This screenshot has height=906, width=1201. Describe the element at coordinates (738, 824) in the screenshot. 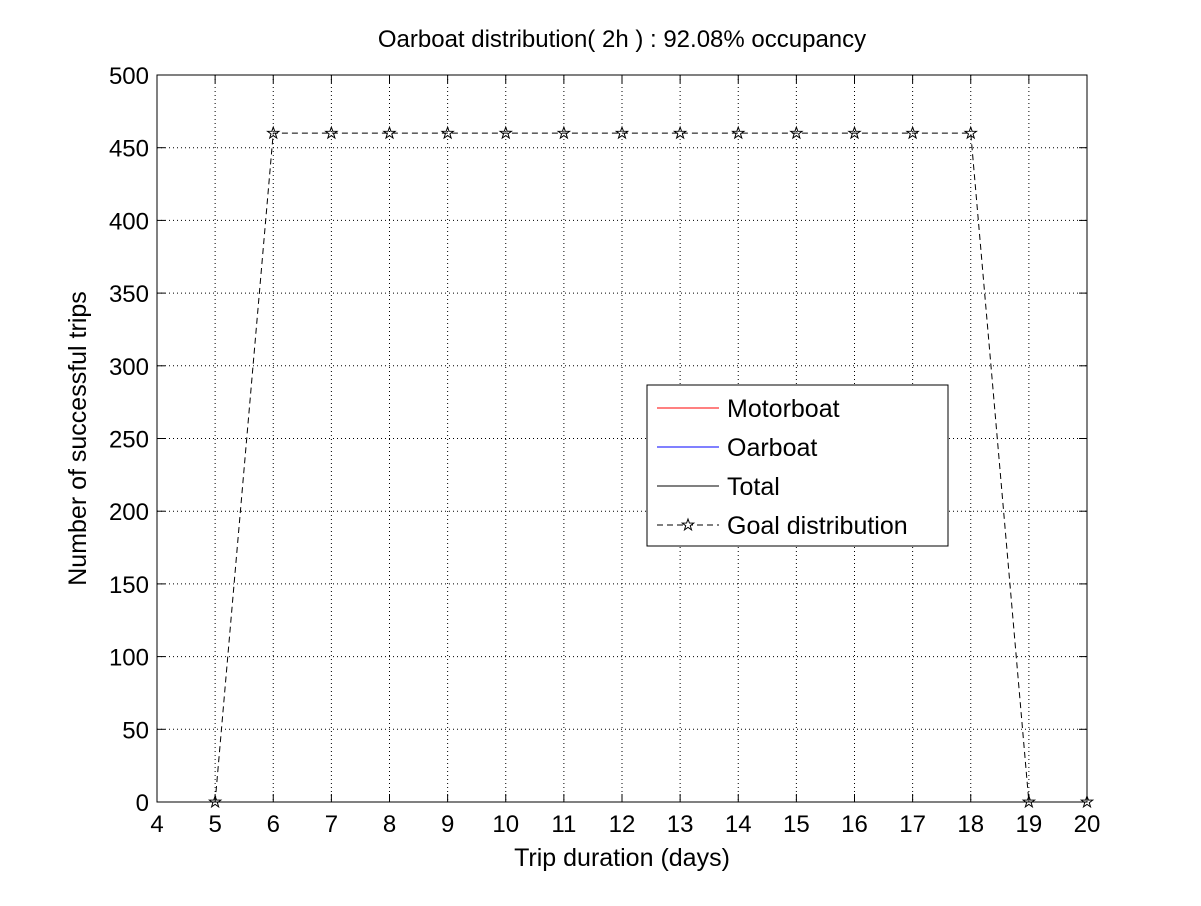

I see `x-tick-label: 14` at that location.